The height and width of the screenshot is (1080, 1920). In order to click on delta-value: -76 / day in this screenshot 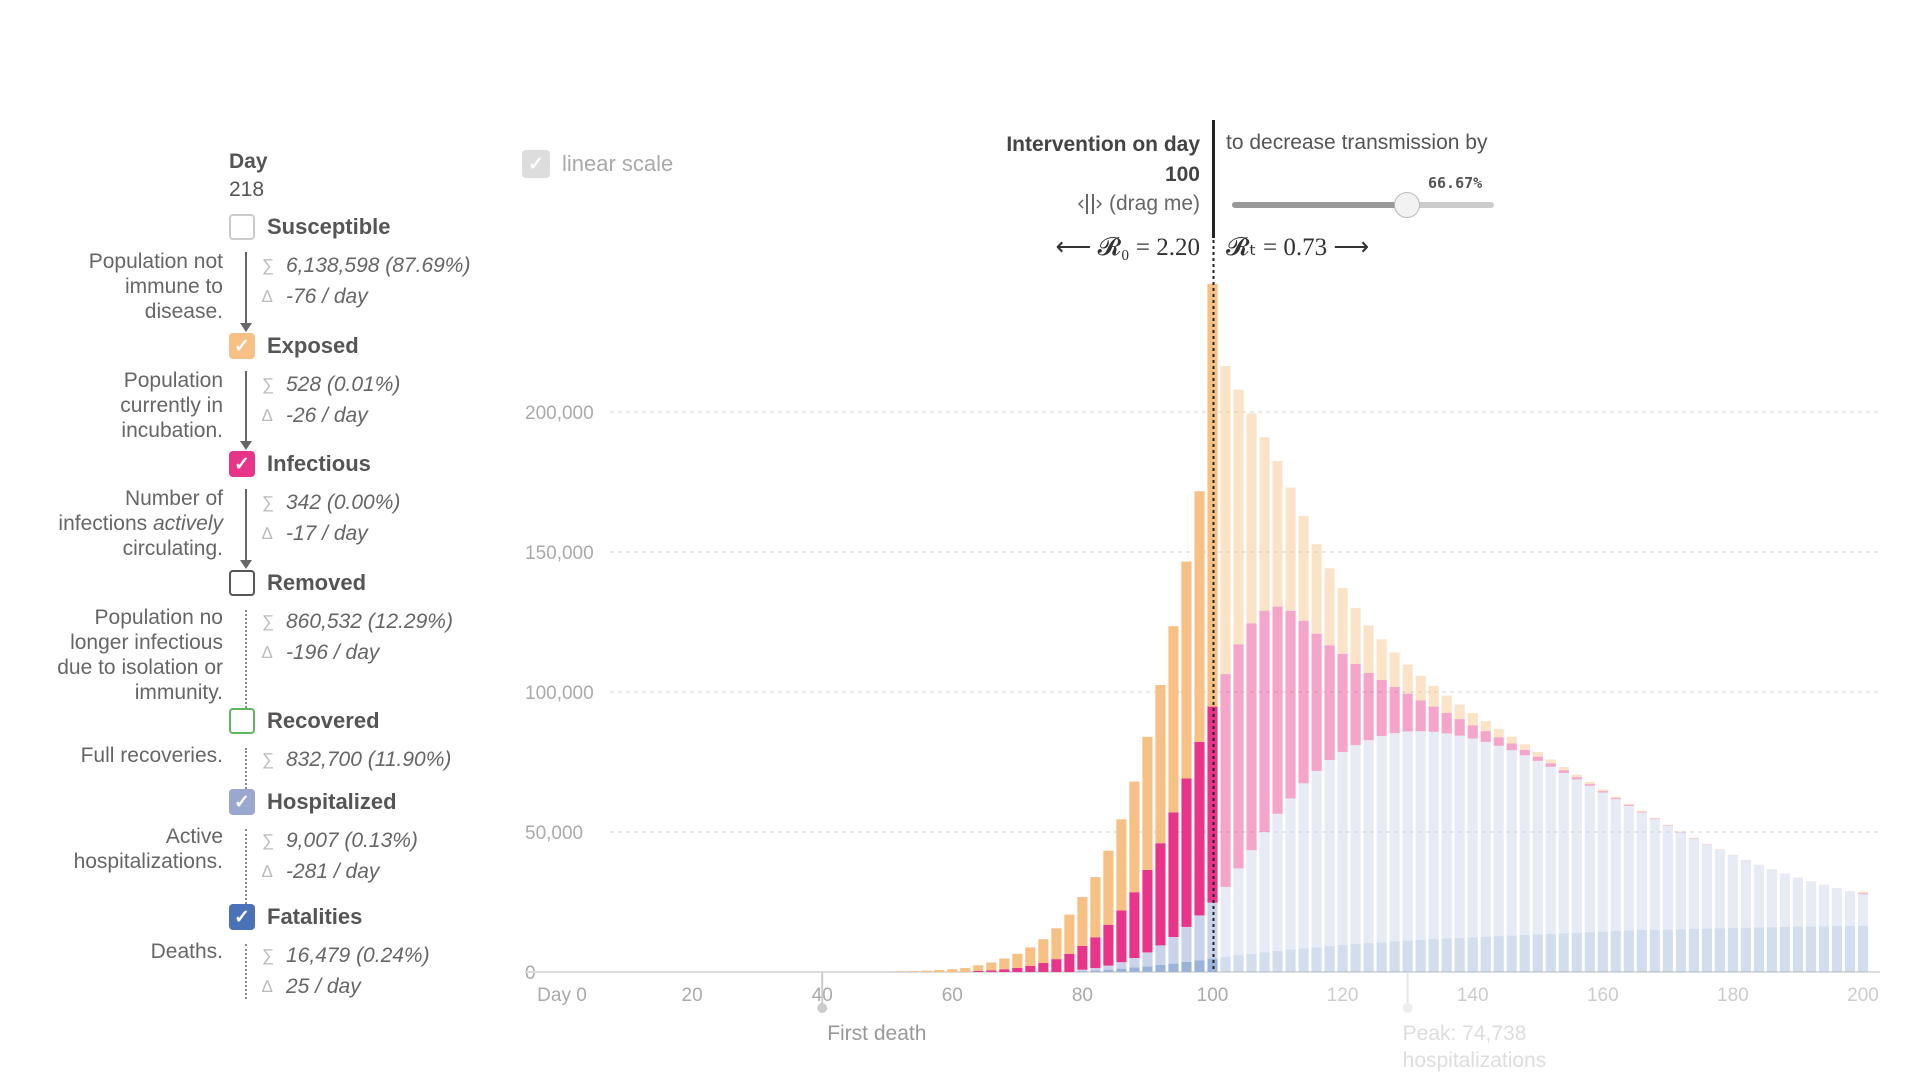, I will do `click(327, 296)`.